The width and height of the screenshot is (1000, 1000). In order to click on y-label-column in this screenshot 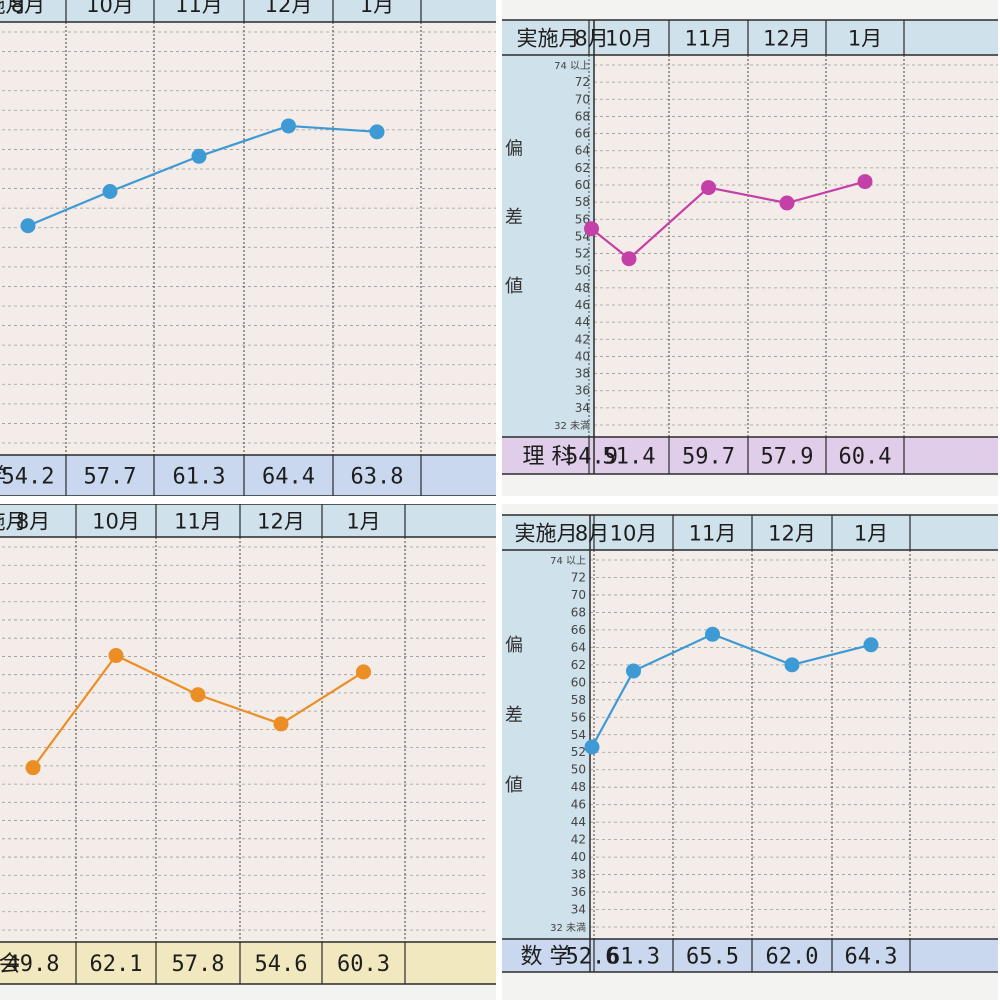, I will do `click(548, 246)`.